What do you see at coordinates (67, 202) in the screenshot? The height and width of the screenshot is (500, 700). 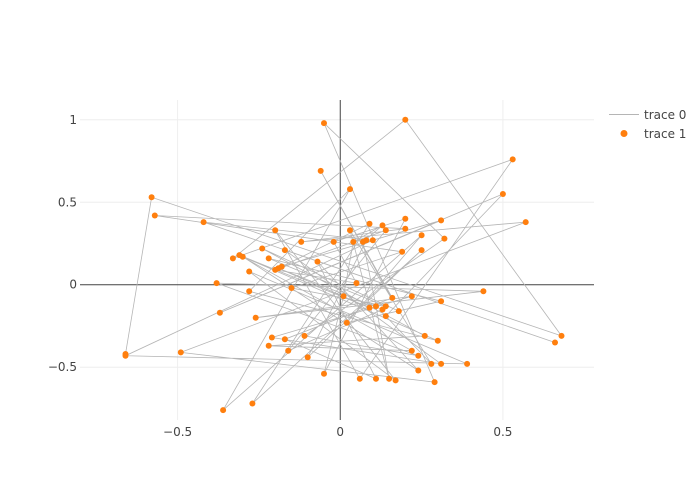 I see `y-tick-label: 0.5` at bounding box center [67, 202].